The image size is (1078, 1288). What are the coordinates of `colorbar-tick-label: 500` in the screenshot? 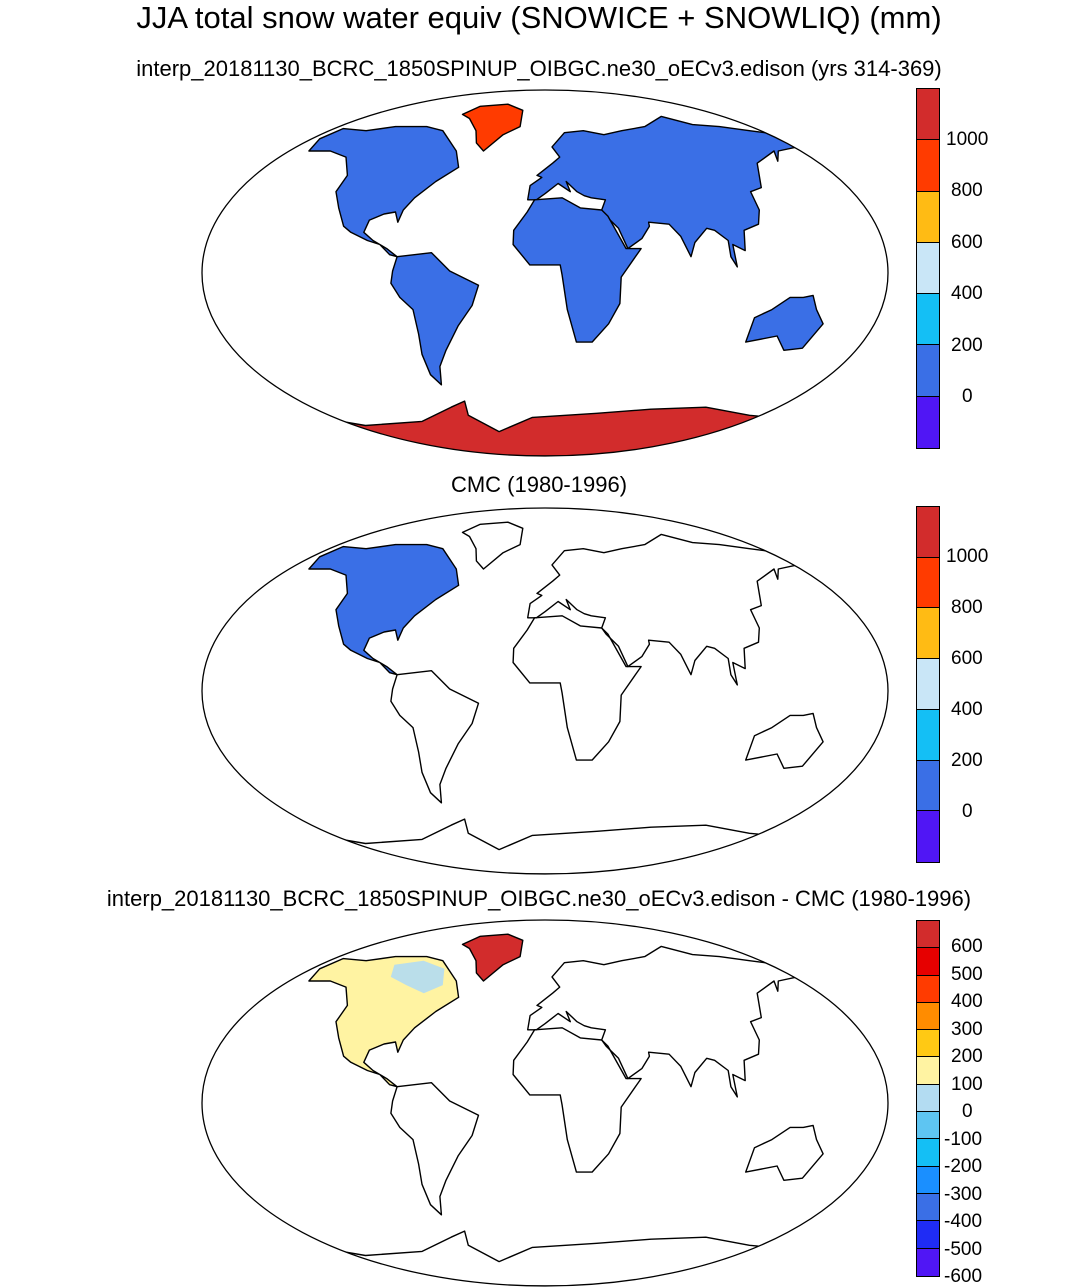 It's located at (967, 974).